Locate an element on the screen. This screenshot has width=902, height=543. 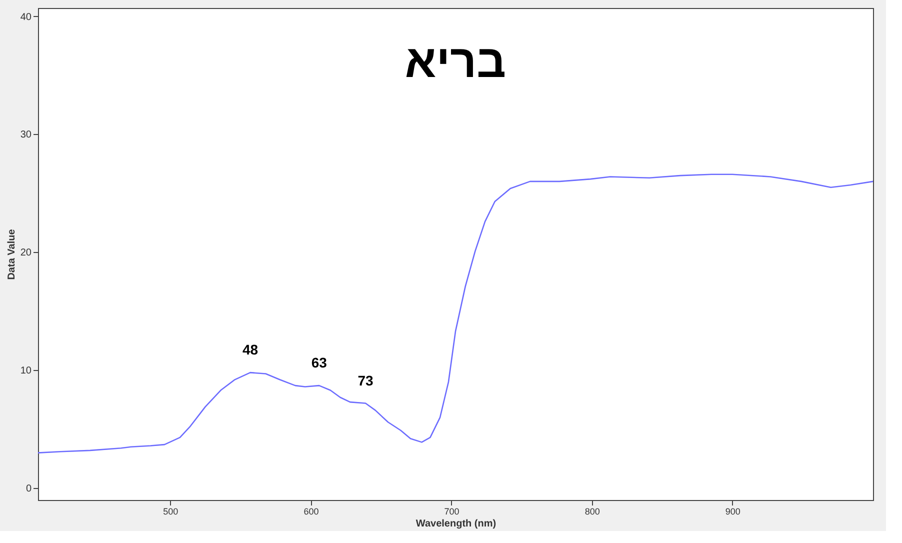
x-tick-label: 800 is located at coordinates (592, 511).